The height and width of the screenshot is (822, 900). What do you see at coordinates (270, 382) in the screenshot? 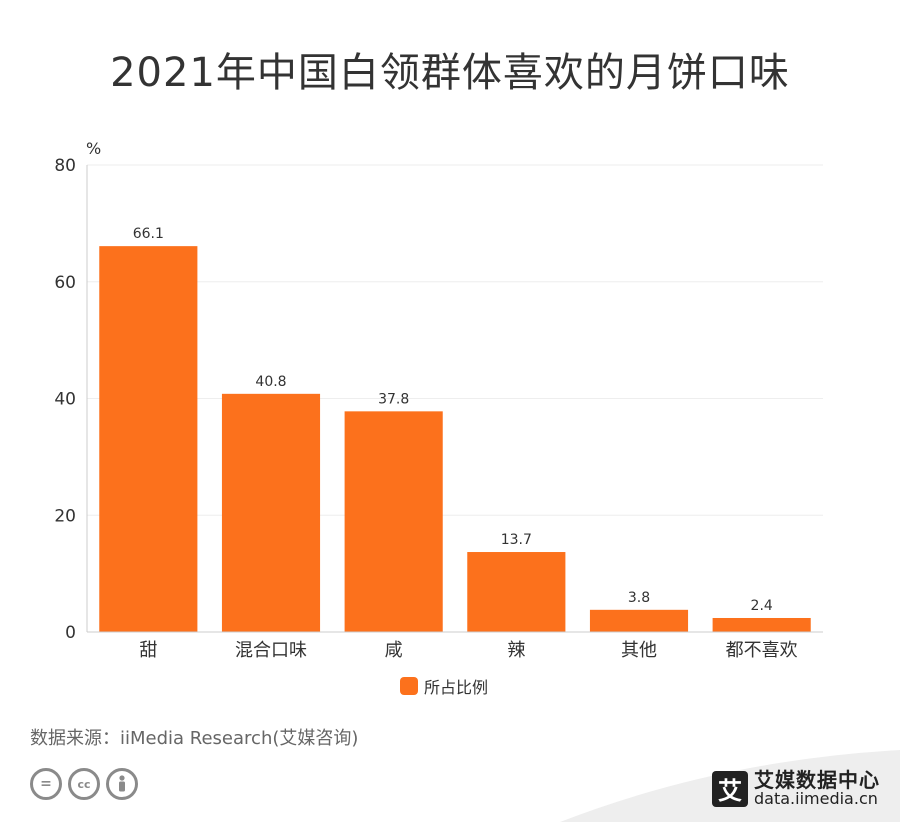
I see `data-label: 40.8` at bounding box center [270, 382].